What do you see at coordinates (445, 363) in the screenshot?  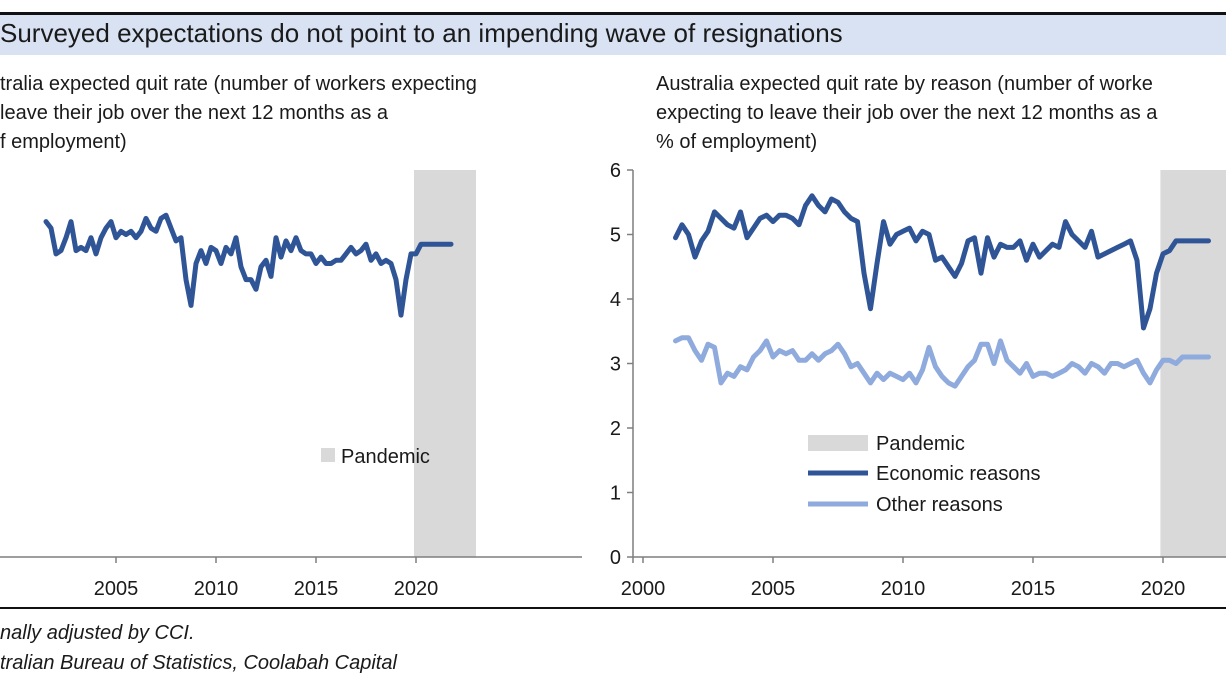 I see `left-pandemic-band` at bounding box center [445, 363].